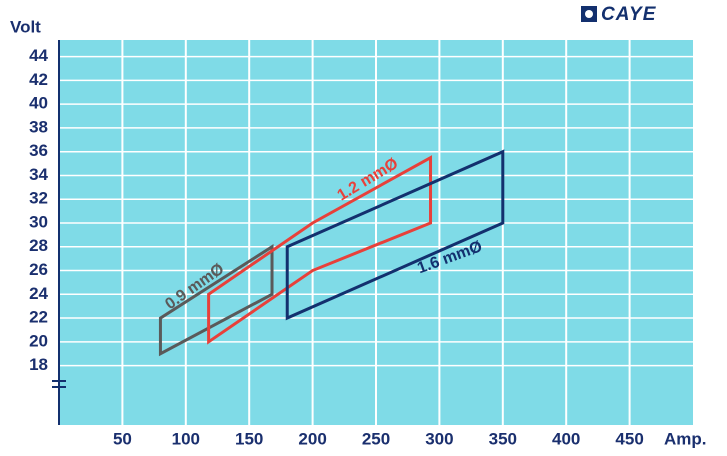  What do you see at coordinates (38, 55) in the screenshot?
I see `y-tick-label: 44` at bounding box center [38, 55].